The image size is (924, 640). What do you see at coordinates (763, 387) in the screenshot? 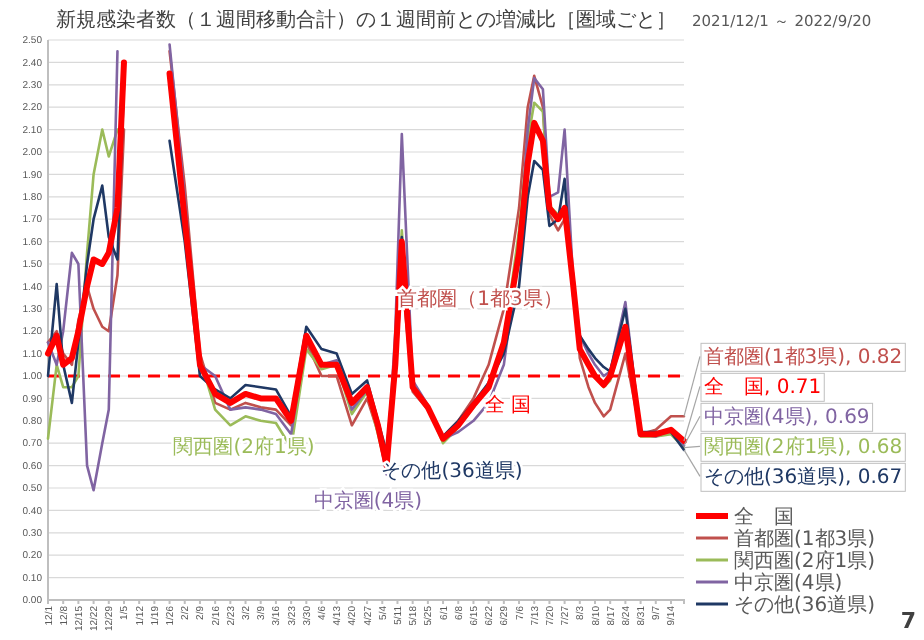
I see `annotation: 全 国, 0.71` at bounding box center [763, 387].